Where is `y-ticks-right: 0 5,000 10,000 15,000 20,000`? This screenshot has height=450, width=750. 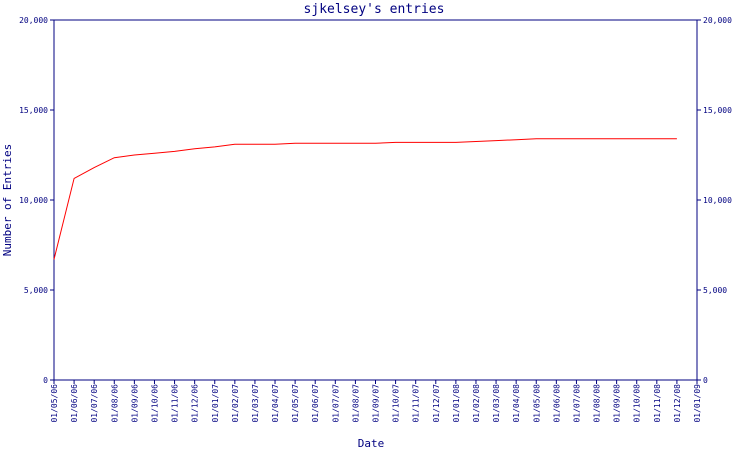
y-ticks-right: 0 5,000 10,000 15,000 20,000 is located at coordinates (714, 200).